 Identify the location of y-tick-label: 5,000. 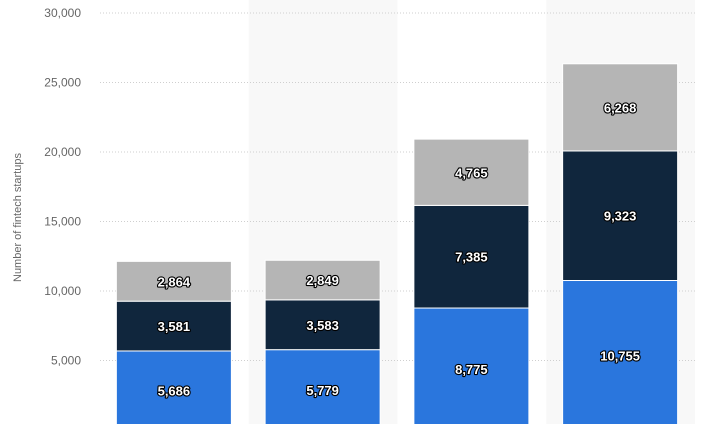
(66, 361).